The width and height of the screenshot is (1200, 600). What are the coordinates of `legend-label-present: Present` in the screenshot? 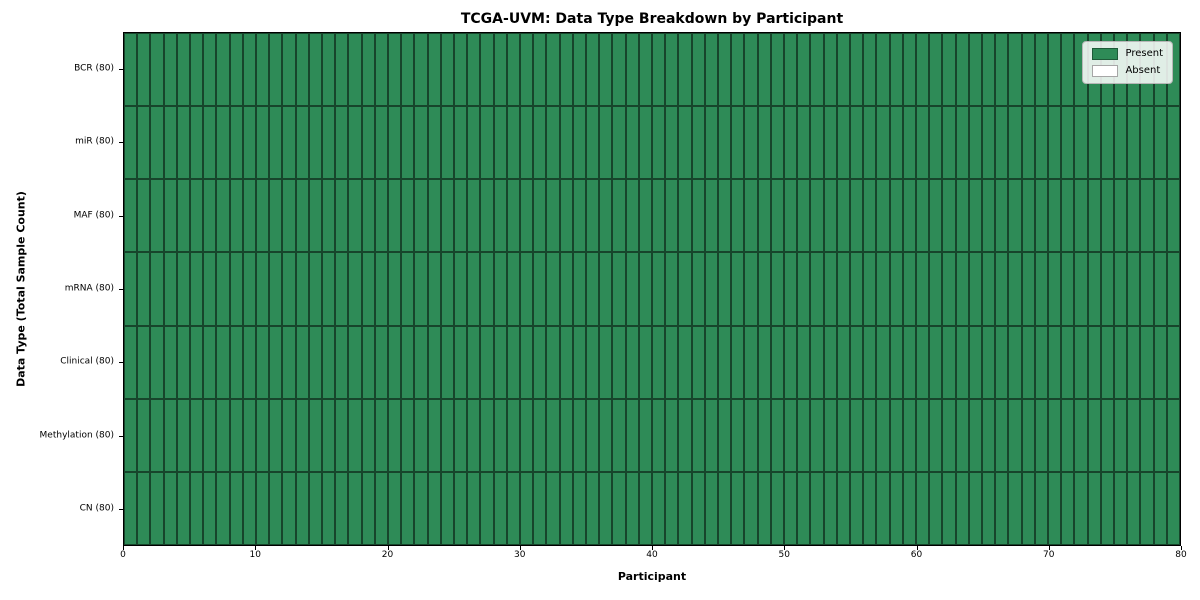 It's located at (1144, 53).